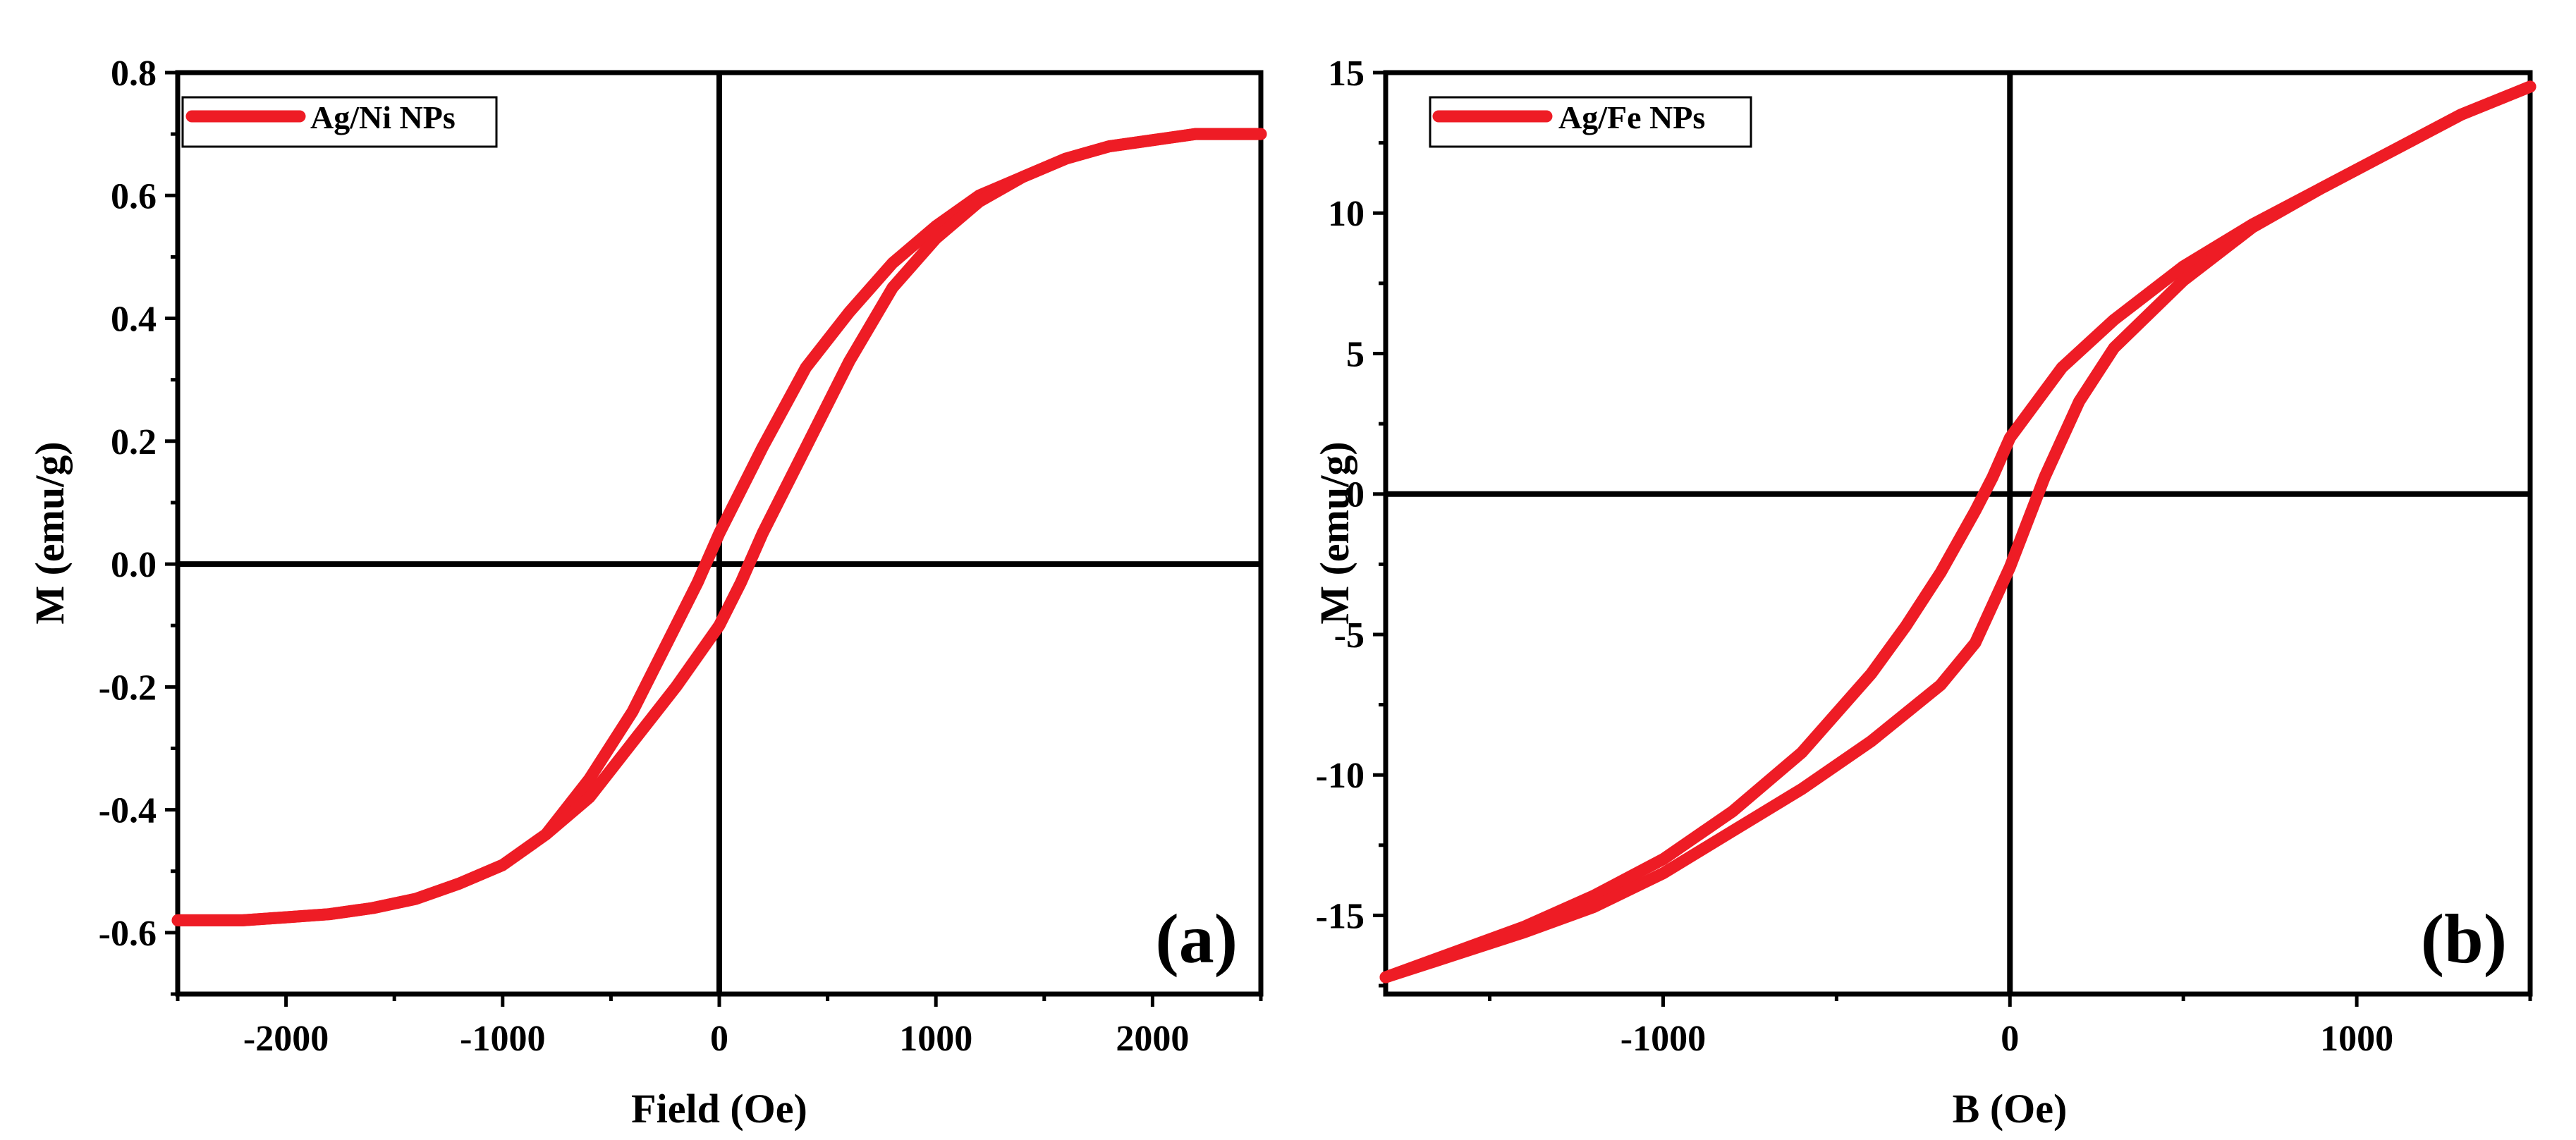  I want to click on y-tick-label-a: 0.0, so click(134, 565).